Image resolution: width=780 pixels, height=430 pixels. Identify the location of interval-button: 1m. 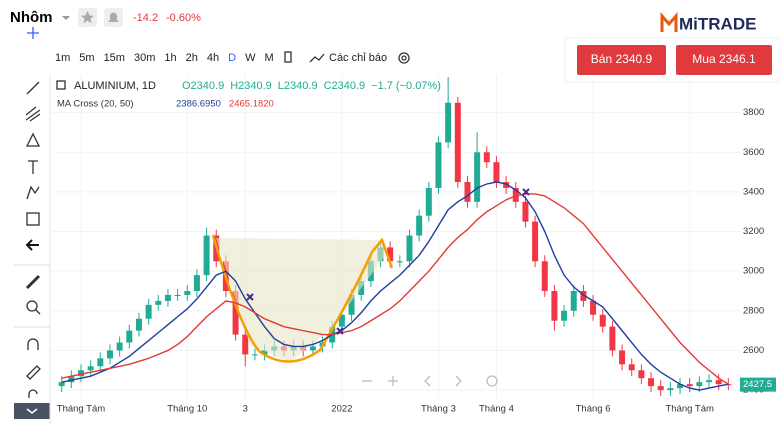
(62, 58).